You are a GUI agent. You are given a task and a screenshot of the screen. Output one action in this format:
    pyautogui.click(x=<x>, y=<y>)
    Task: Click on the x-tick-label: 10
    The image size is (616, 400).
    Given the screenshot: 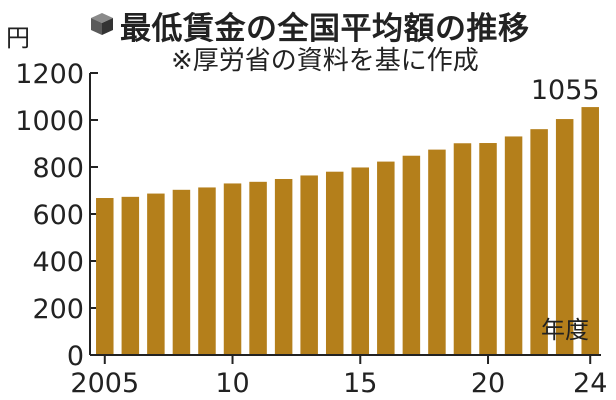 What is the action you would take?
    pyautogui.click(x=232, y=383)
    